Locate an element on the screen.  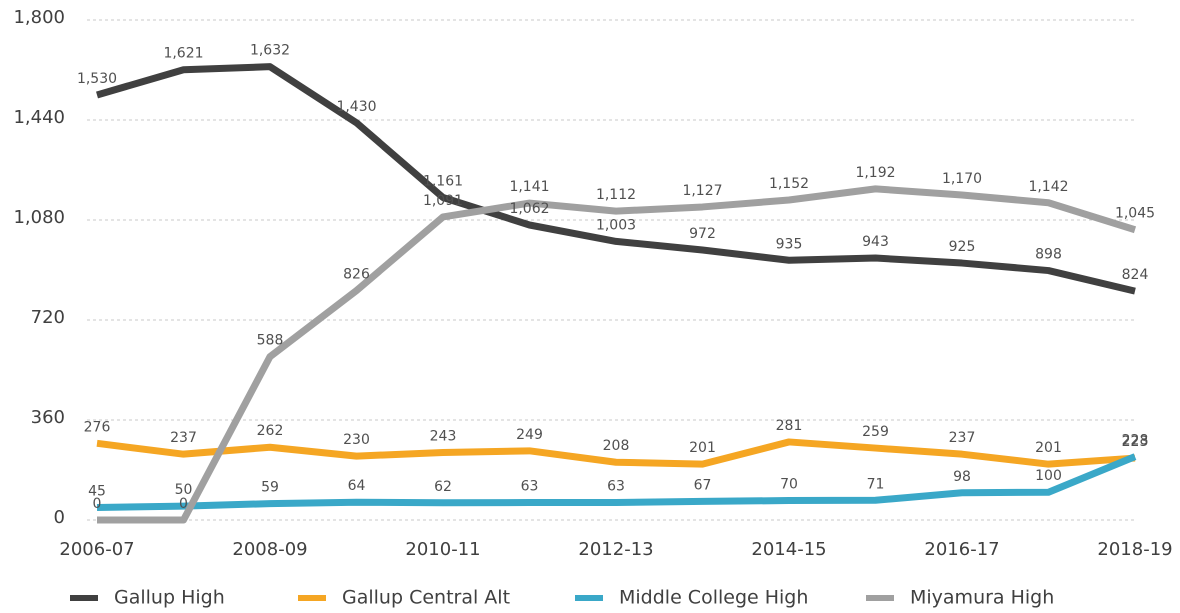
legend-label: Middle College High is located at coordinates (713, 598).